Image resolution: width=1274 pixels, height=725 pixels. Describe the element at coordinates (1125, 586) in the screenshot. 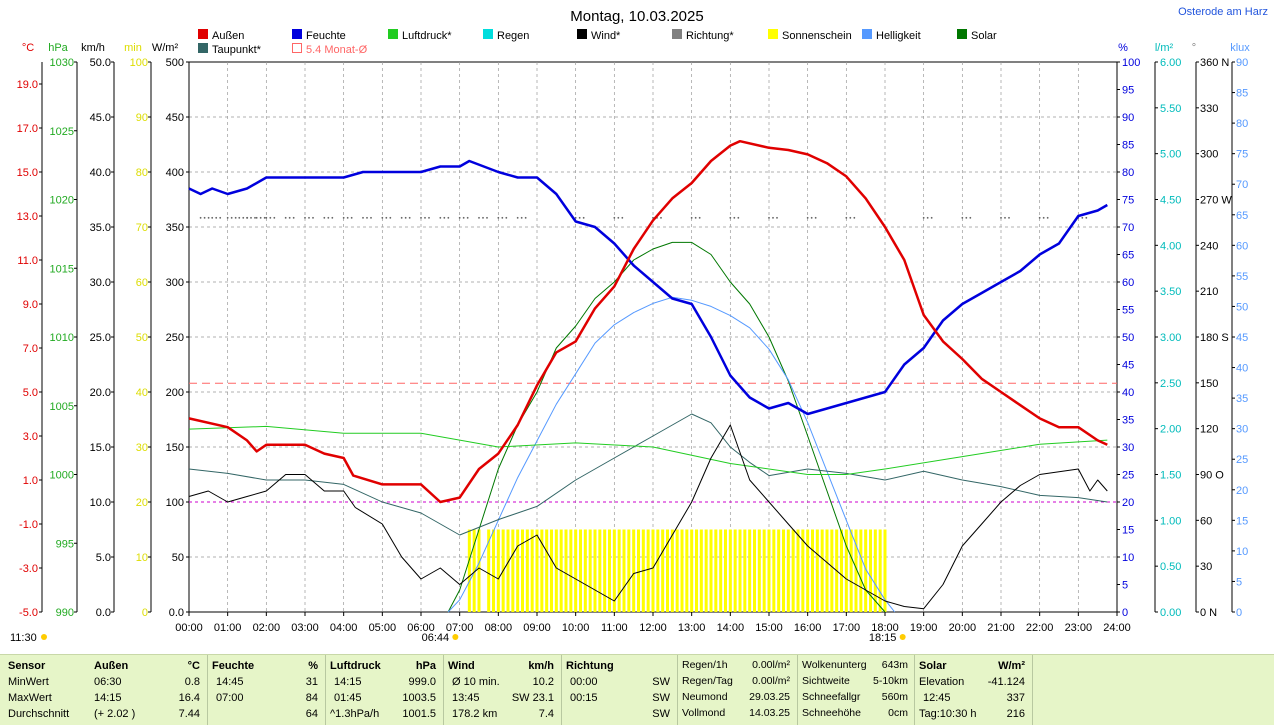

I see `axis-tick-label: 5` at that location.